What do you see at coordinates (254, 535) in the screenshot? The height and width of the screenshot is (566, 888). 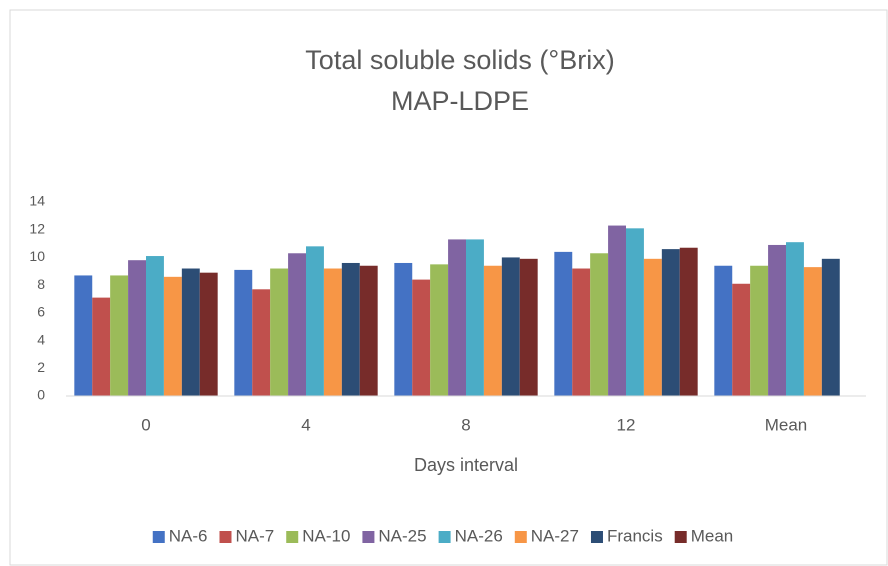 I see `legend-label: NA-7` at bounding box center [254, 535].